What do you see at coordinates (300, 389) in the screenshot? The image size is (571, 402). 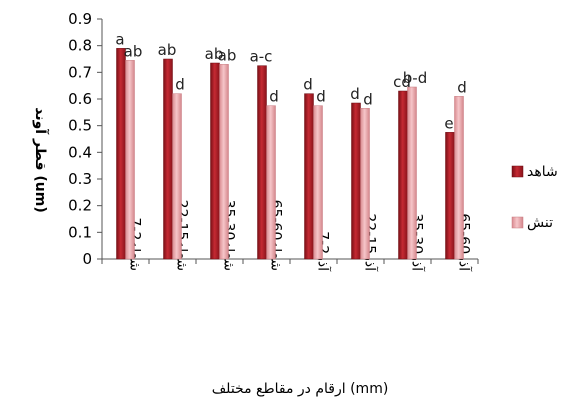 I see `x-axis-title: ارقام در مقاطع مختلف (mm)` at bounding box center [300, 389].